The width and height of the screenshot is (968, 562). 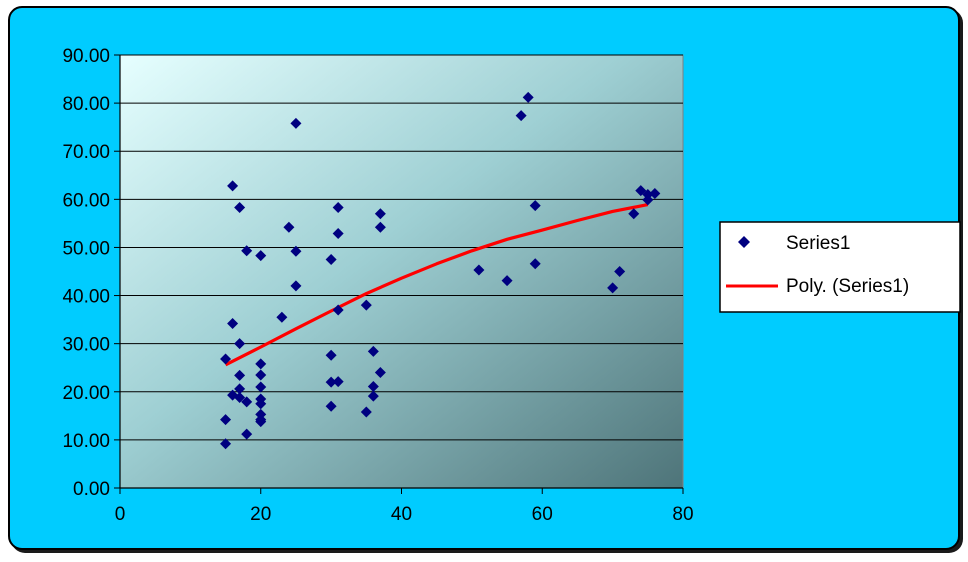 I want to click on y-tick-label: 90.00, so click(x=86, y=56).